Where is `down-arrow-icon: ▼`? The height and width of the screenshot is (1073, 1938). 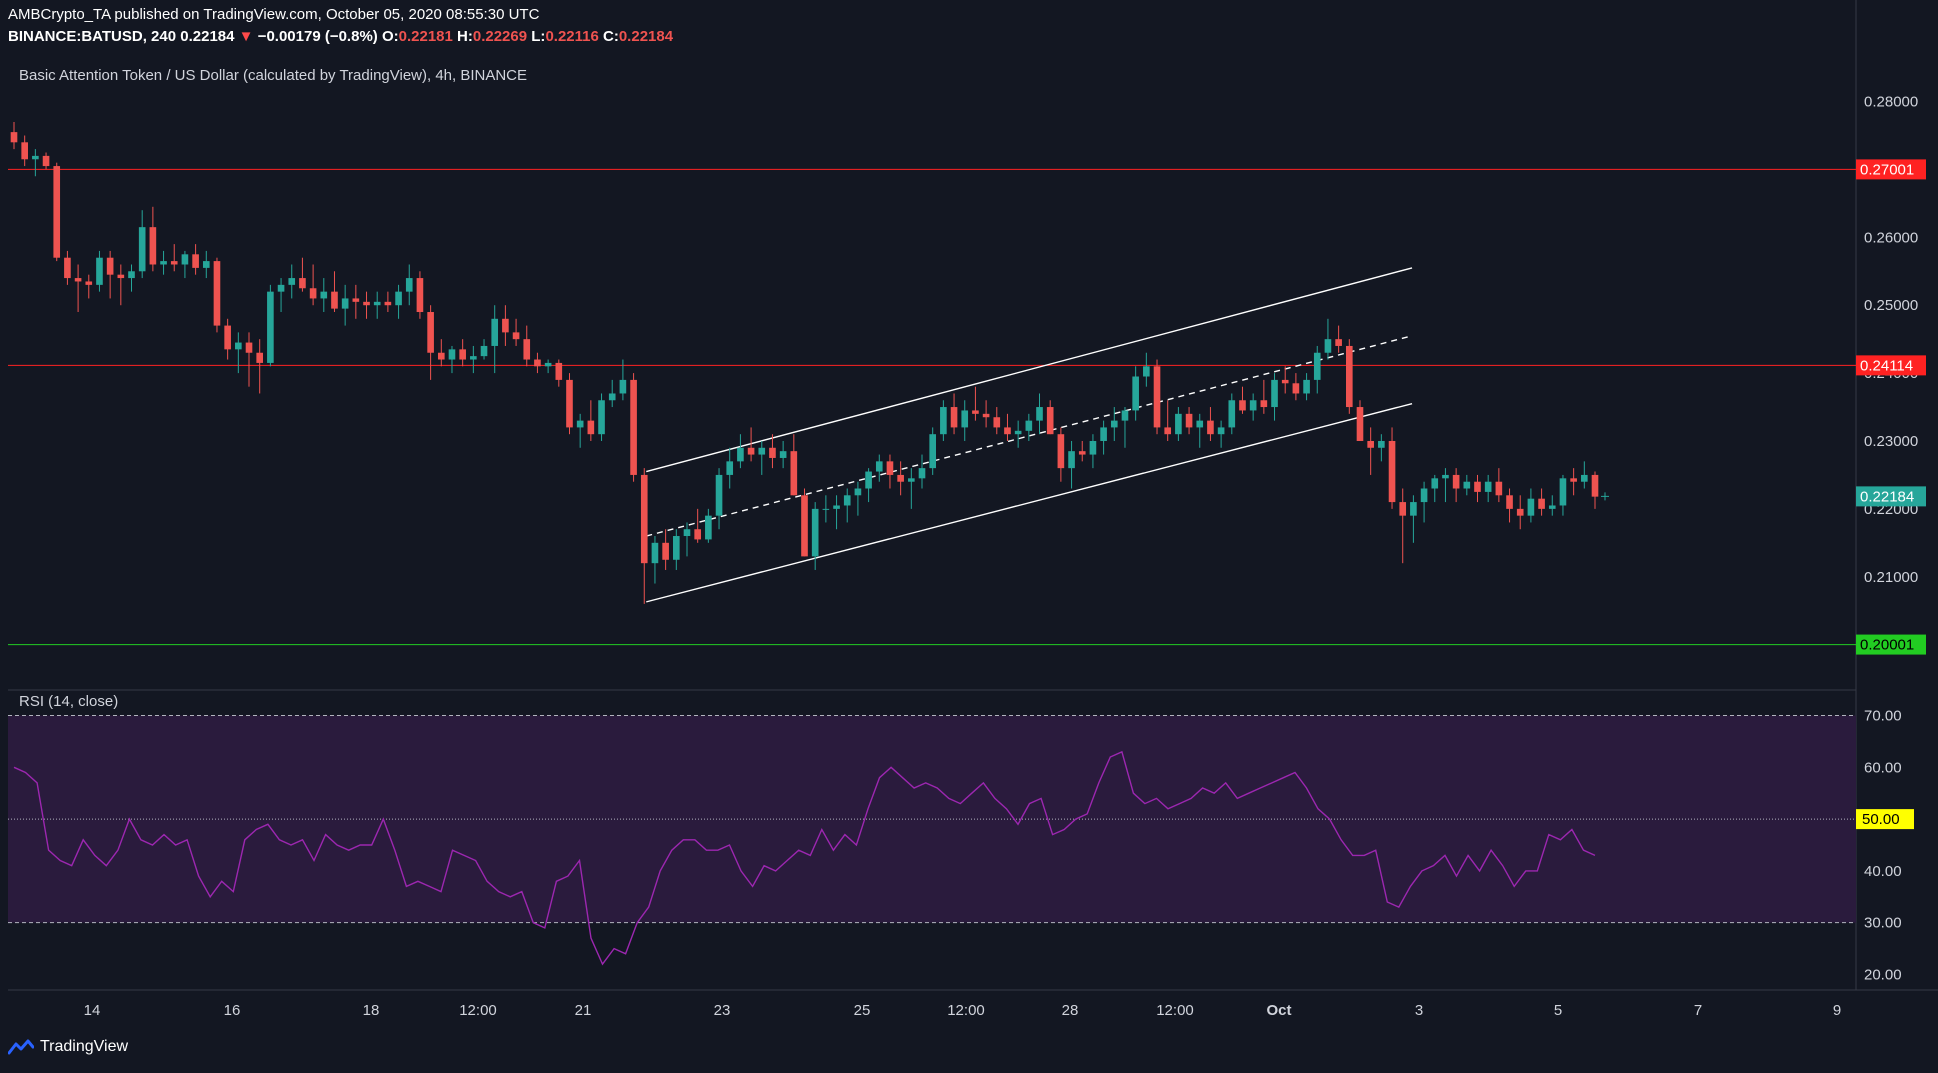
down-arrow-icon: ▼ is located at coordinates (246, 36).